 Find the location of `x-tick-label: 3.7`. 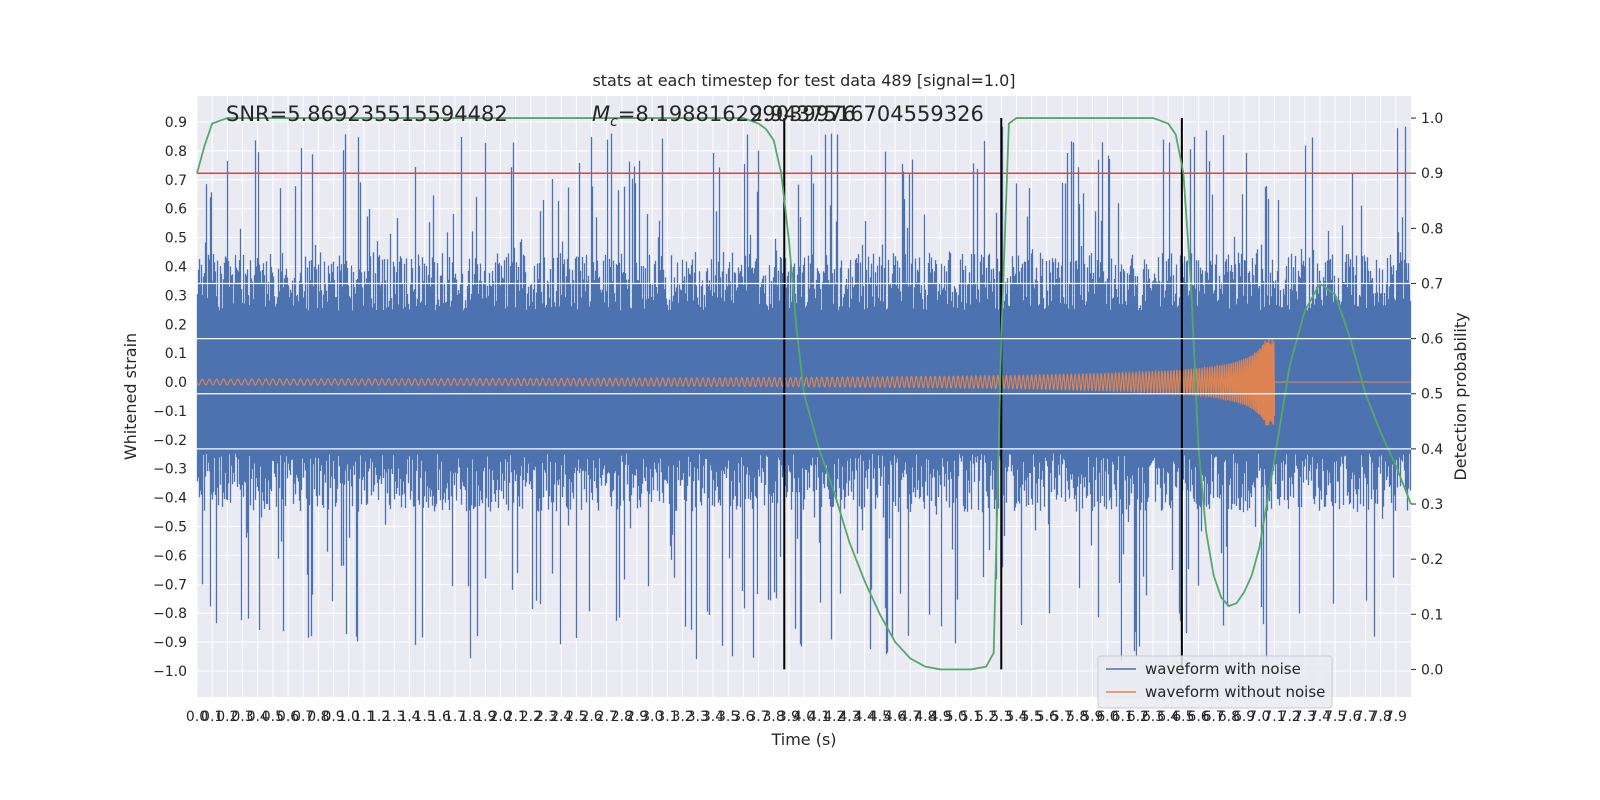

x-tick-label: 3.7 is located at coordinates (758, 717).